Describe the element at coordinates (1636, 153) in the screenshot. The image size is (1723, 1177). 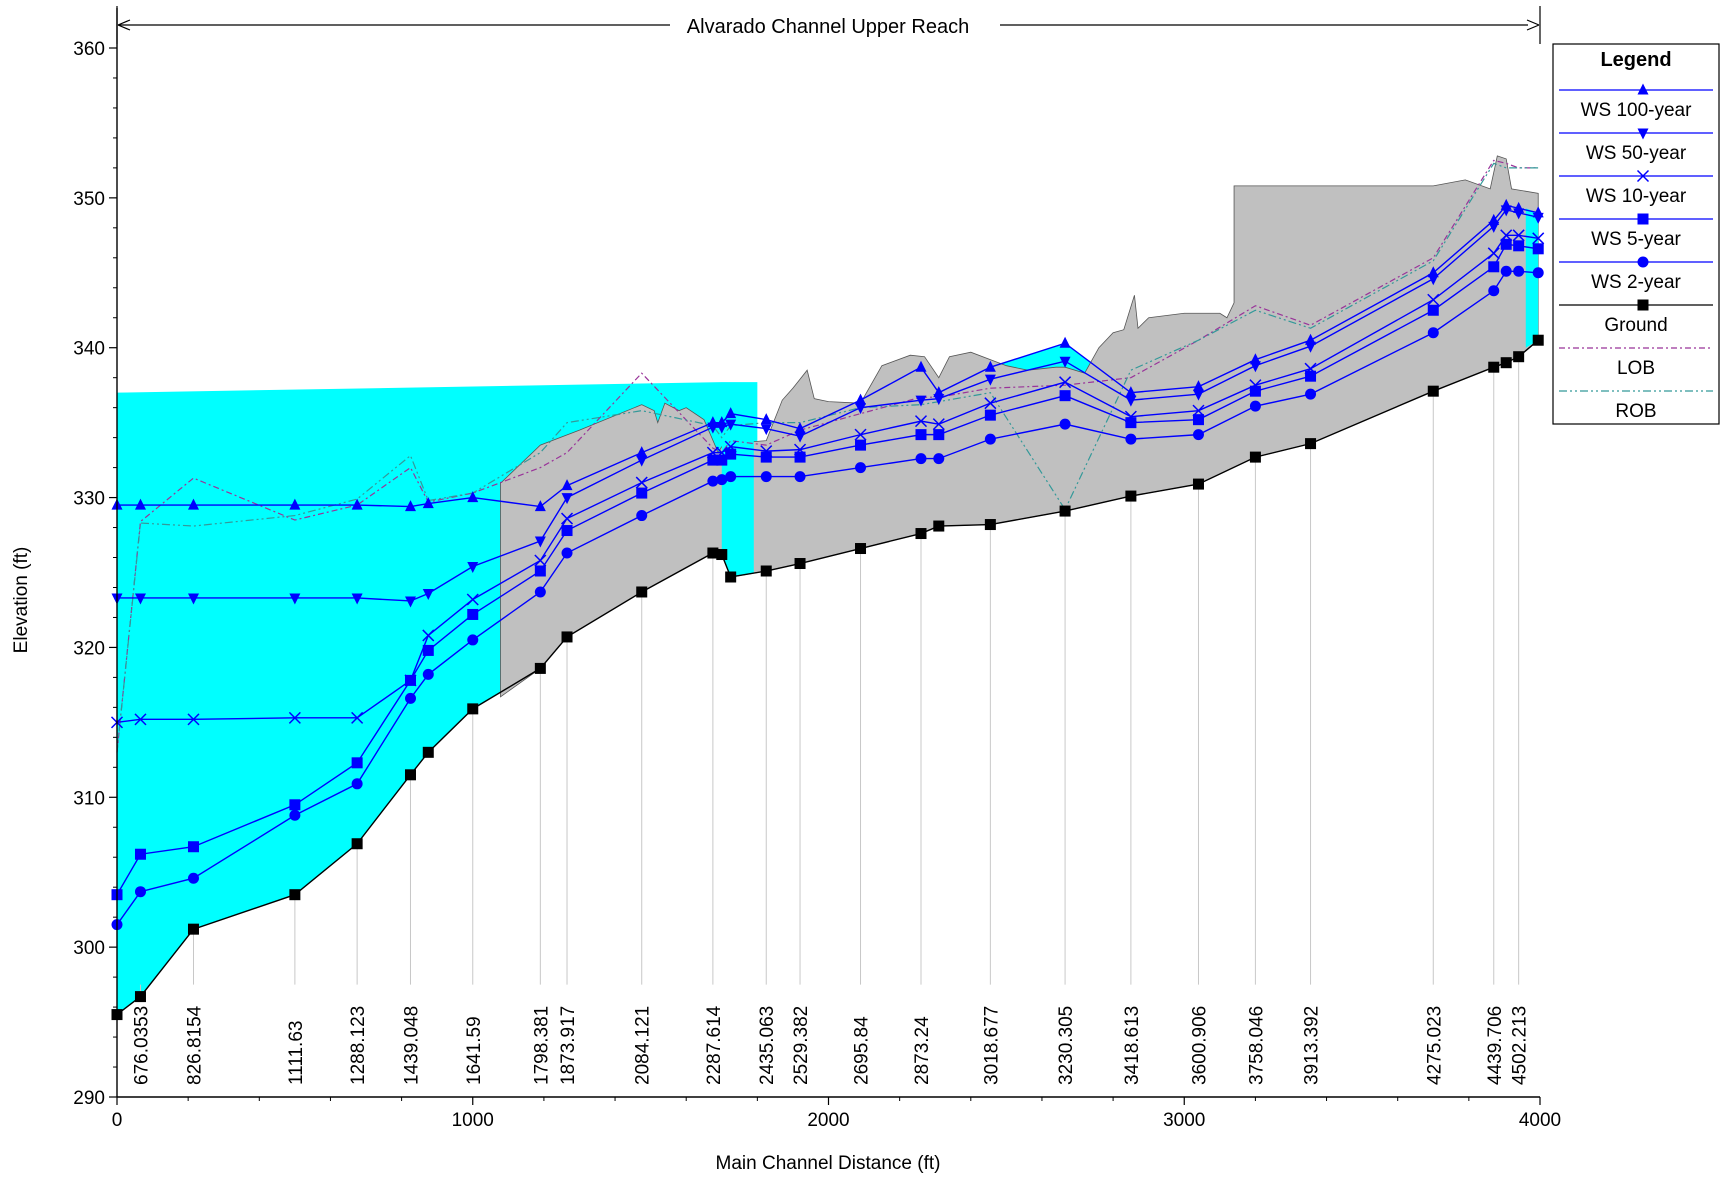
I see `legend-entry-label: WS 50-year` at that location.